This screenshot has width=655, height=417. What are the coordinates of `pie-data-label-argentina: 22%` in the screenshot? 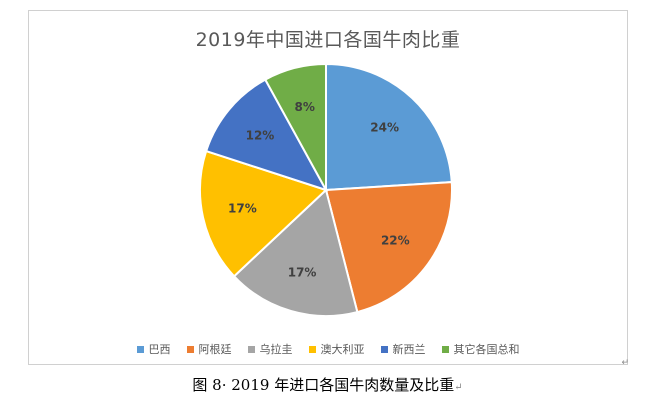 It's located at (395, 240).